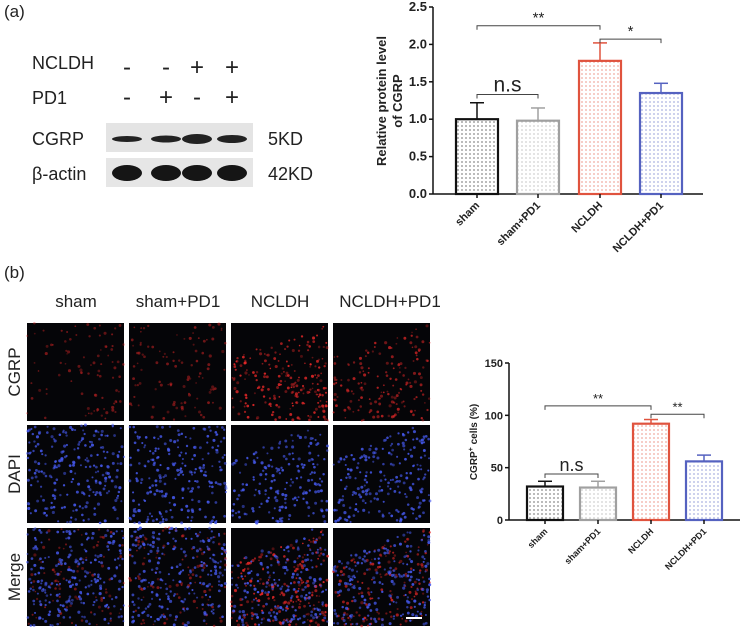 Image resolution: width=742 pixels, height=628 pixels. I want to click on y-tick-label: 100, so click(494, 416).